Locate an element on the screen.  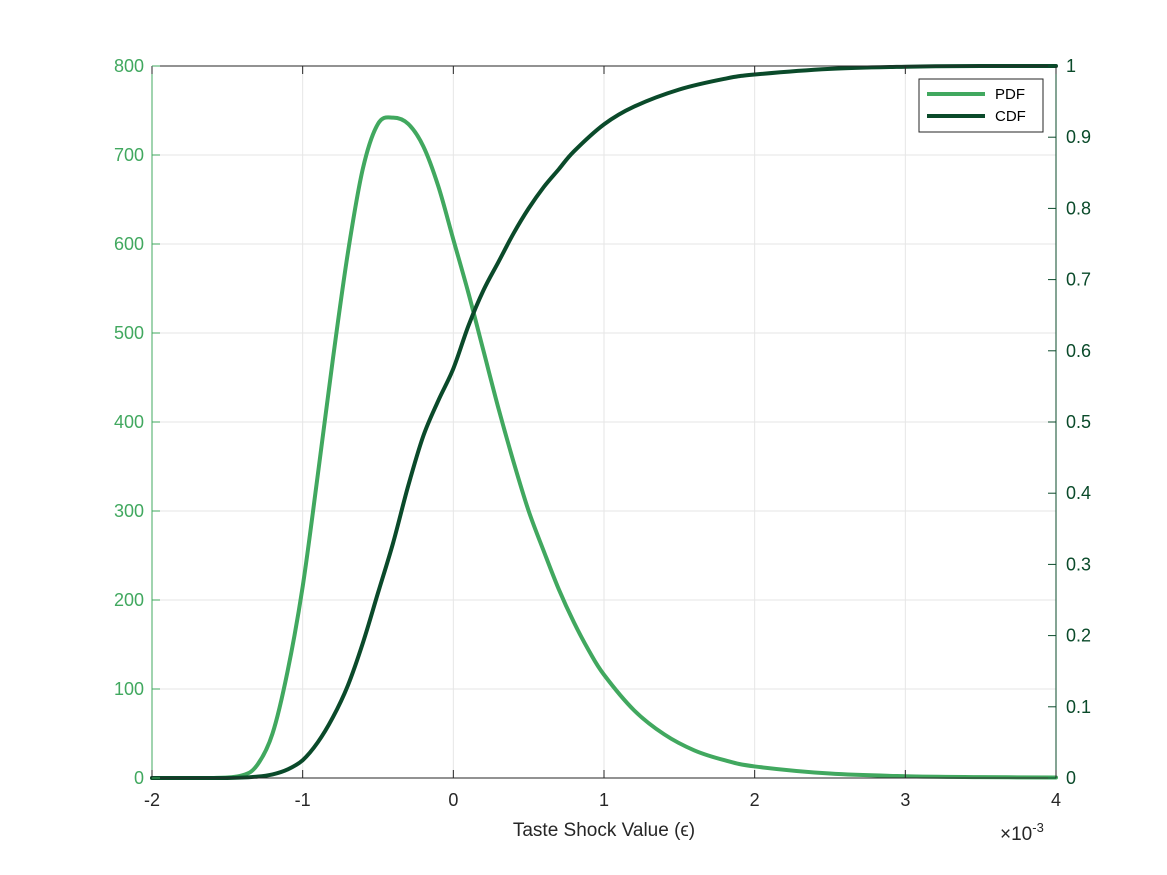
y-right-tick-label: 0 is located at coordinates (1071, 778).